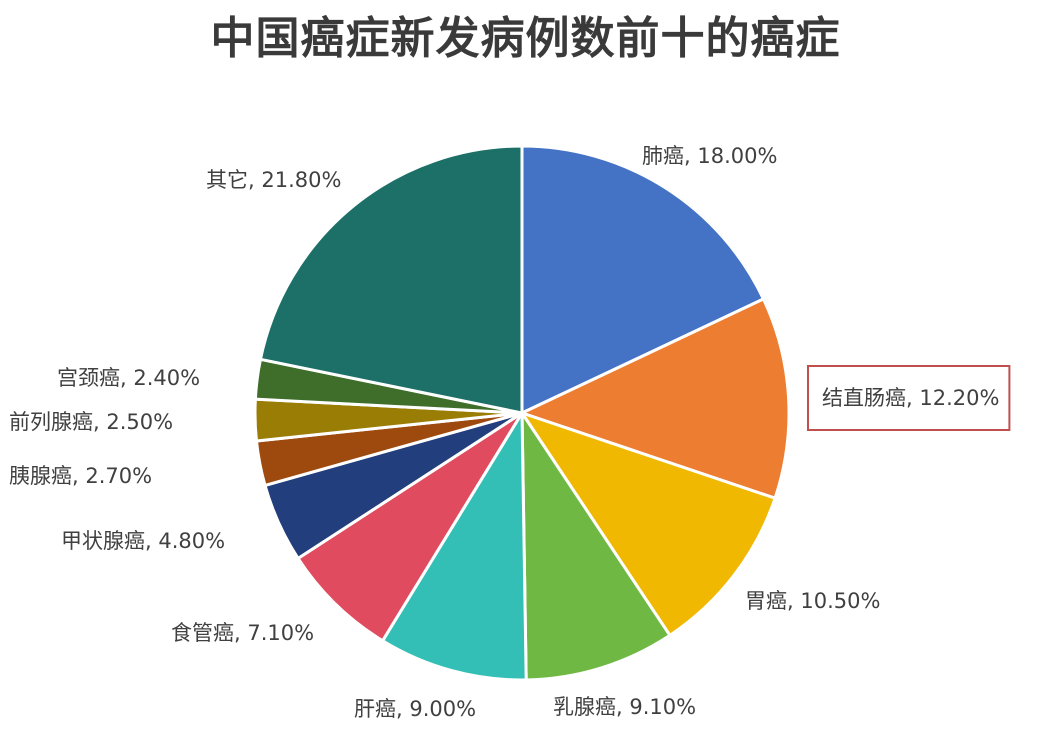 Image resolution: width=1051 pixels, height=733 pixels. What do you see at coordinates (80, 476) in the screenshot?
I see `slice-label-7: 胰腺癌, 2.70%` at bounding box center [80, 476].